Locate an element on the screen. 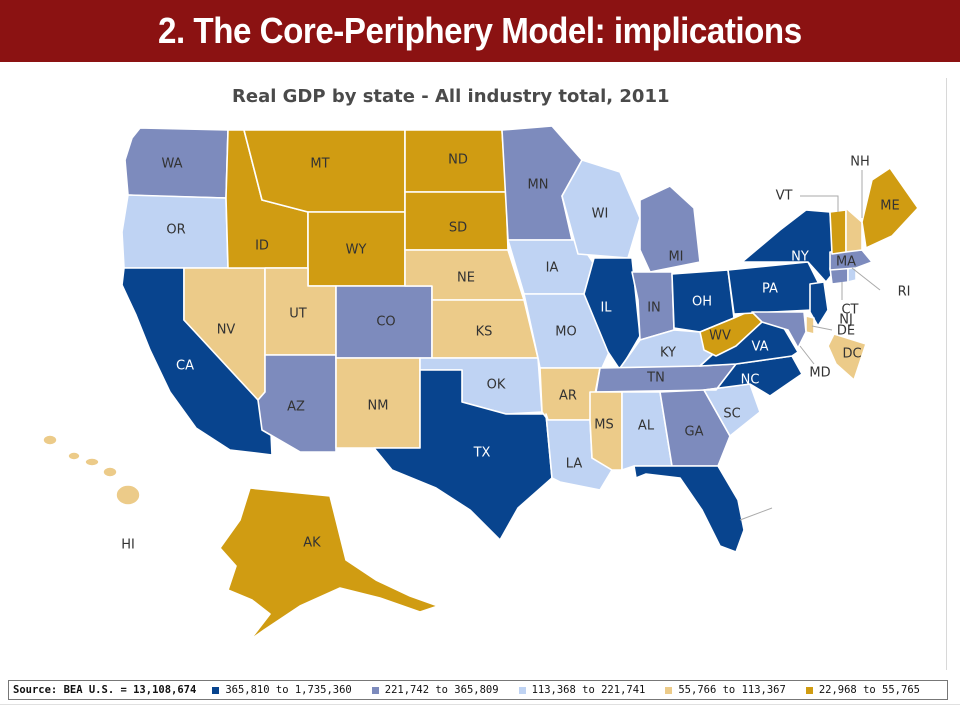  label-GA: GA is located at coordinates (694, 432).